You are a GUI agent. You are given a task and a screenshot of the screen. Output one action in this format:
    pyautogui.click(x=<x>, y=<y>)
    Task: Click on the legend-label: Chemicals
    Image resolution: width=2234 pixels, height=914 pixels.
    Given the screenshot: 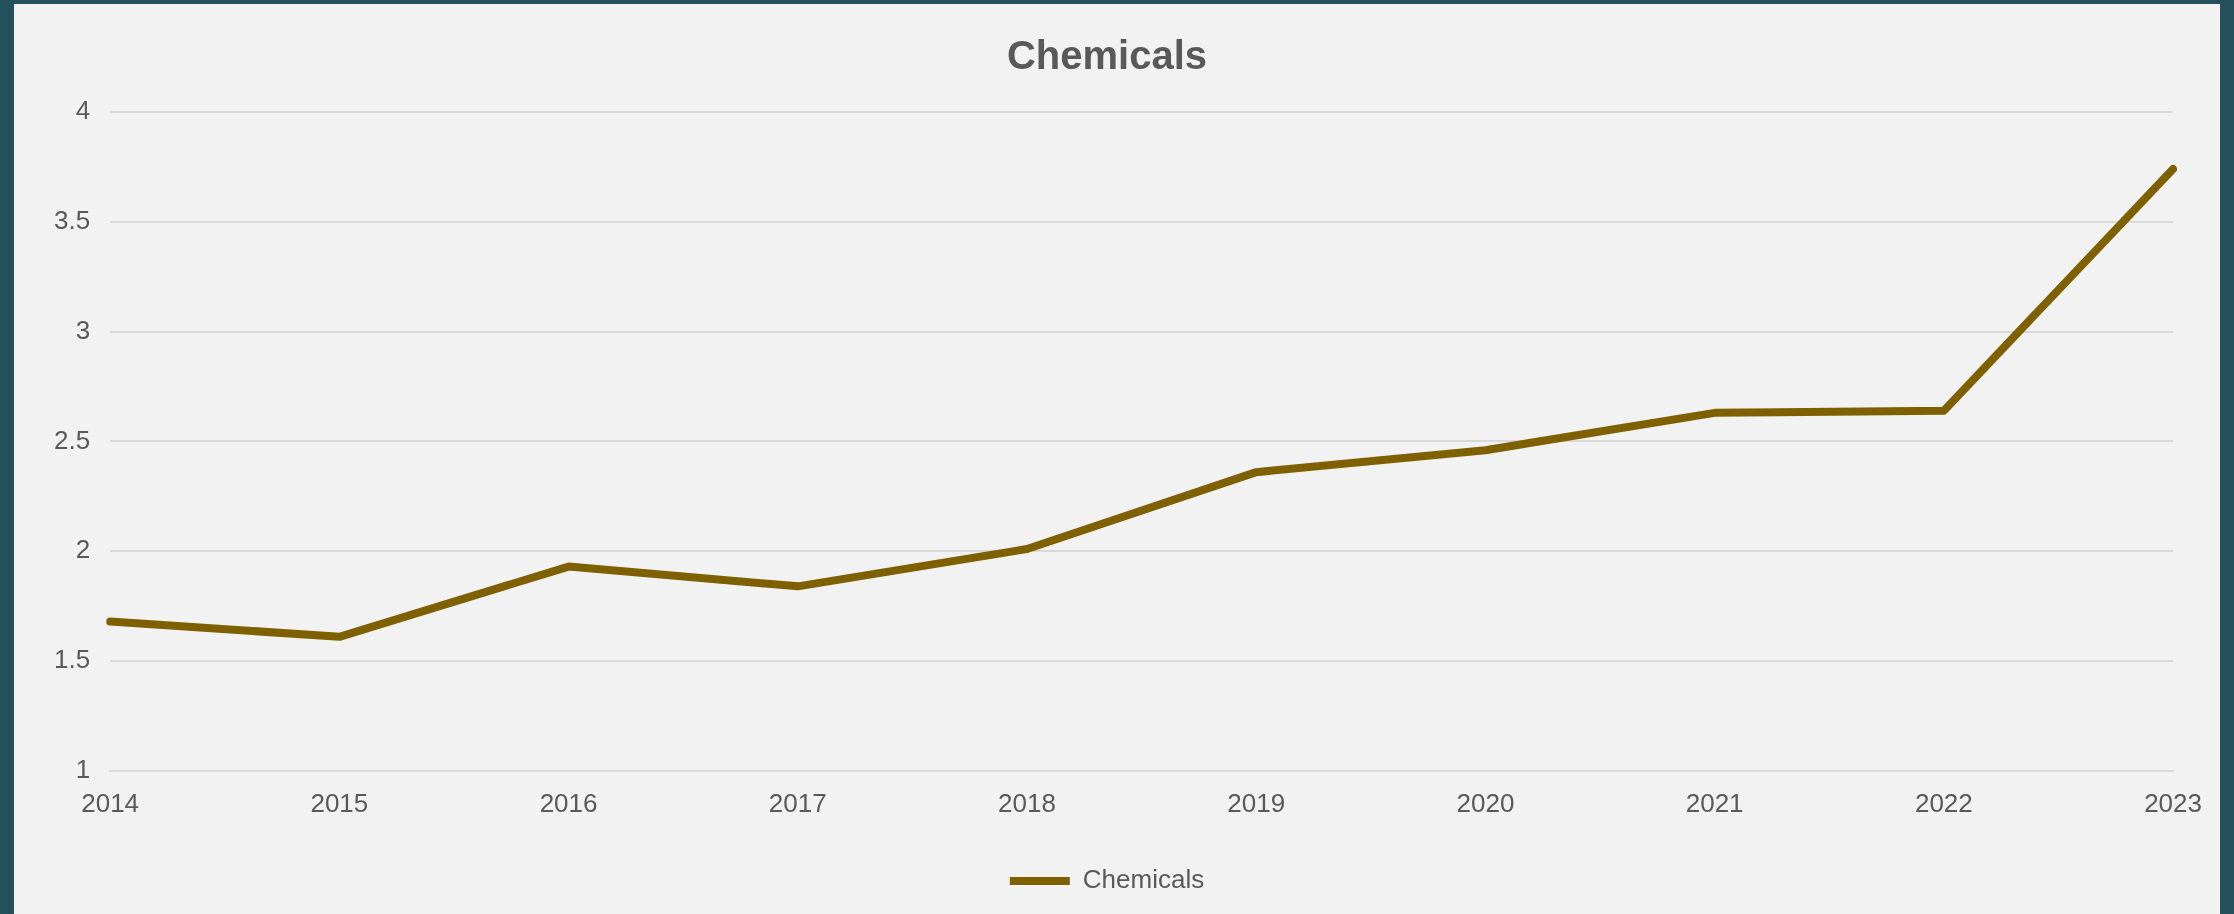 What is the action you would take?
    pyautogui.click(x=1143, y=879)
    